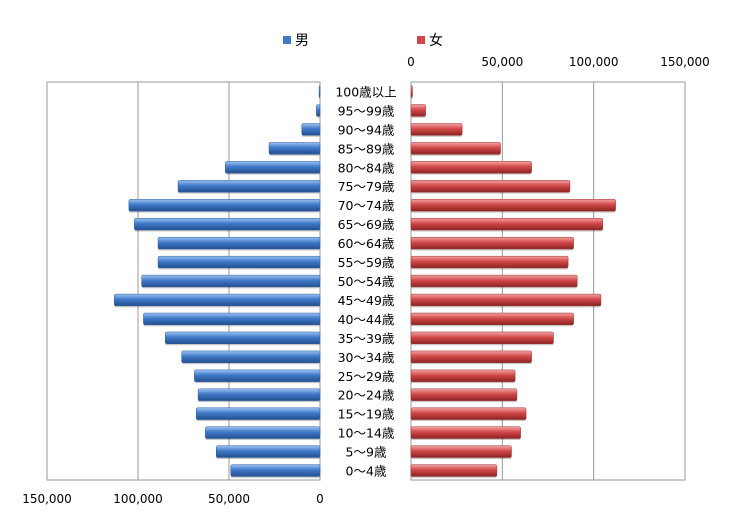 Image resolution: width=734 pixels, height=516 pixels. Describe the element at coordinates (229, 499) in the screenshot. I see `left-tick-label: 50,000` at that location.